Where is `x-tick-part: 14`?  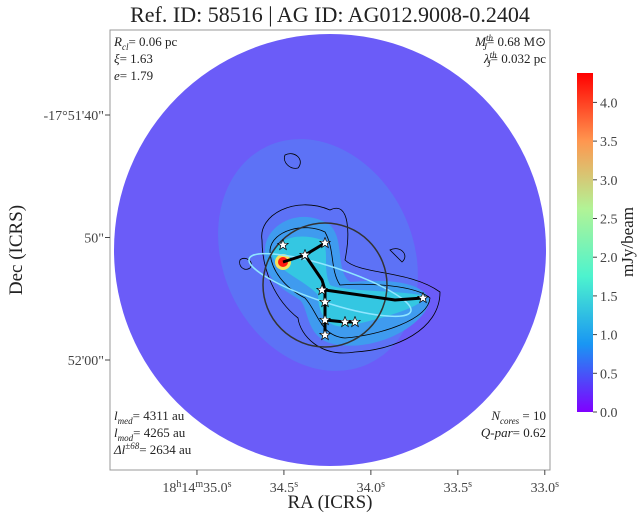
x-tick-part: 14 is located at coordinates (188, 488).